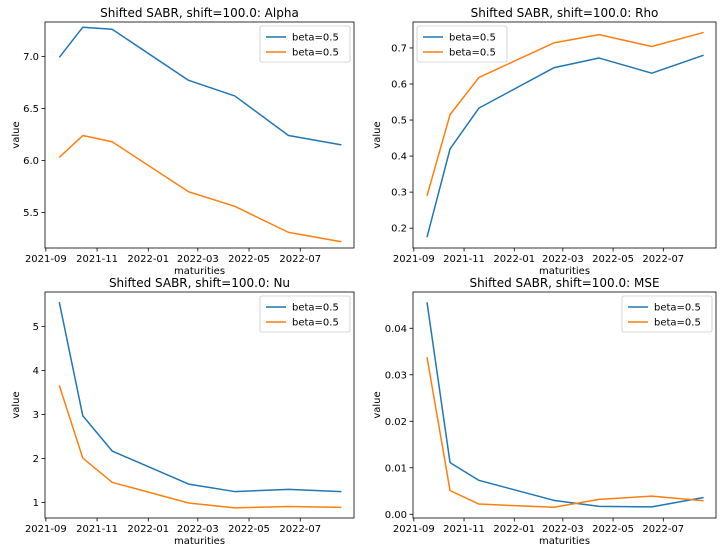 This screenshot has width=721, height=556. I want to click on y-tick-label-0-02: 0.02, so click(396, 422).